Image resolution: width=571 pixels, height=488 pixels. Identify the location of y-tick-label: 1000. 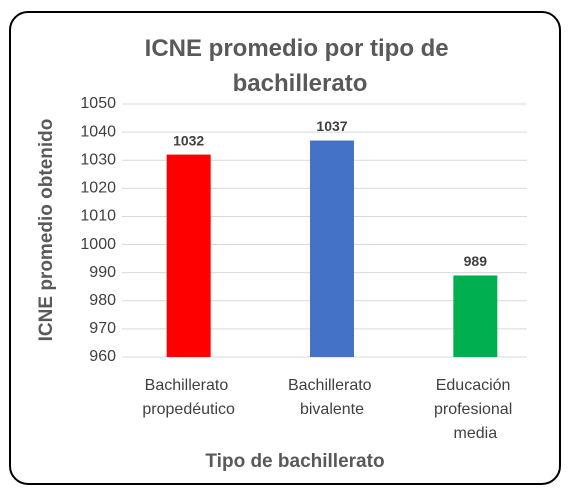
(98, 244).